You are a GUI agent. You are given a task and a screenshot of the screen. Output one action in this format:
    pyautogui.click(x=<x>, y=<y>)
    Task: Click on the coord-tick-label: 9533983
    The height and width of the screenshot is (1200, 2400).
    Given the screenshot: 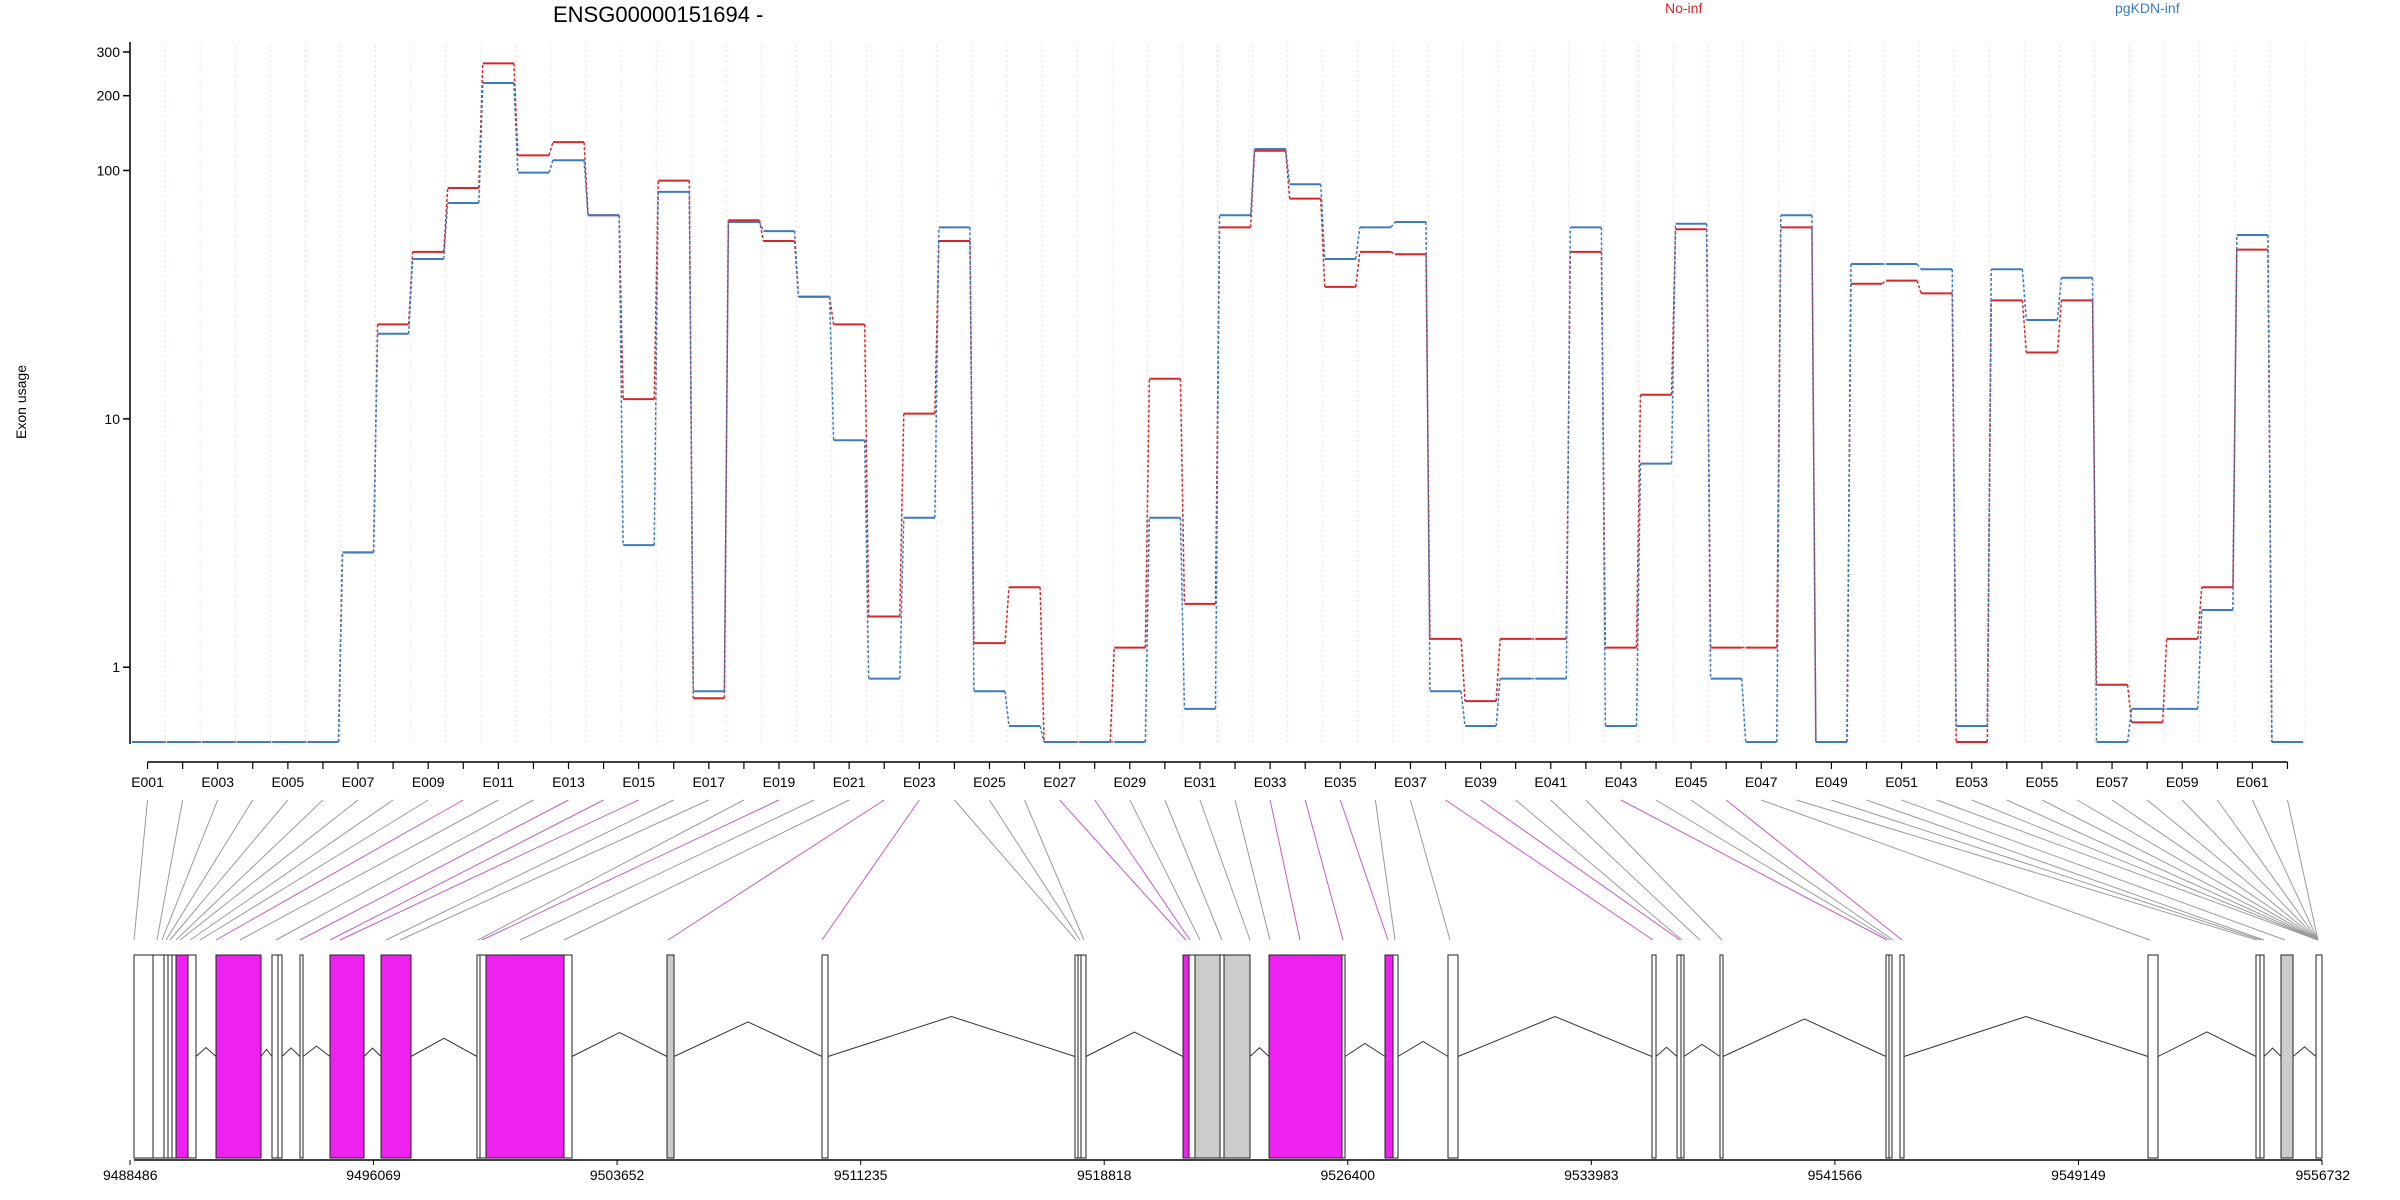 What is the action you would take?
    pyautogui.click(x=1591, y=1175)
    